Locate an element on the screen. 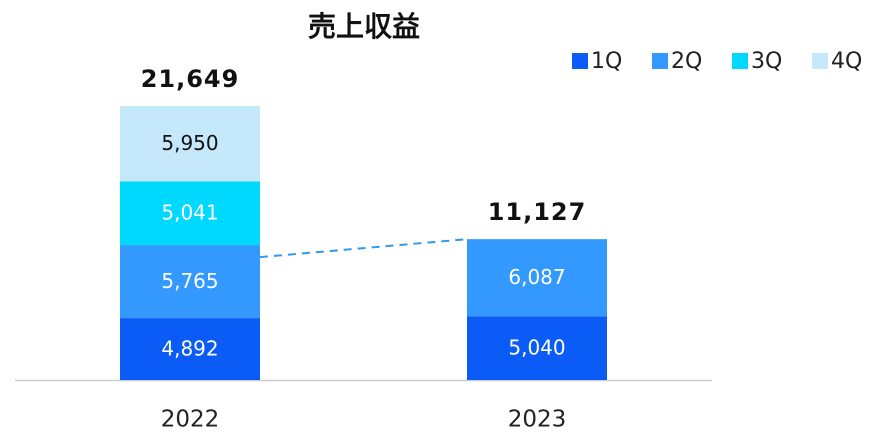  value-label: 6,087 is located at coordinates (536, 277).